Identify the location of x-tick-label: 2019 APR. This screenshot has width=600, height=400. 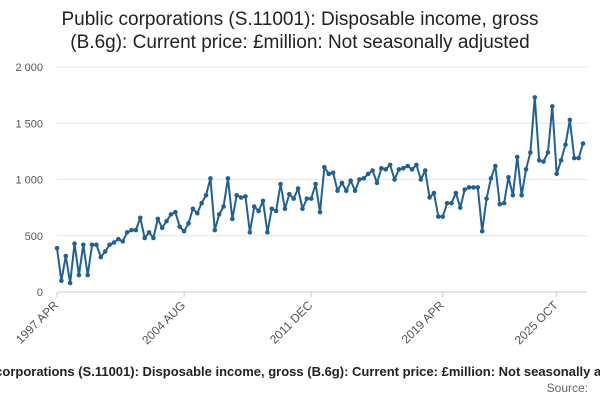
(423, 322).